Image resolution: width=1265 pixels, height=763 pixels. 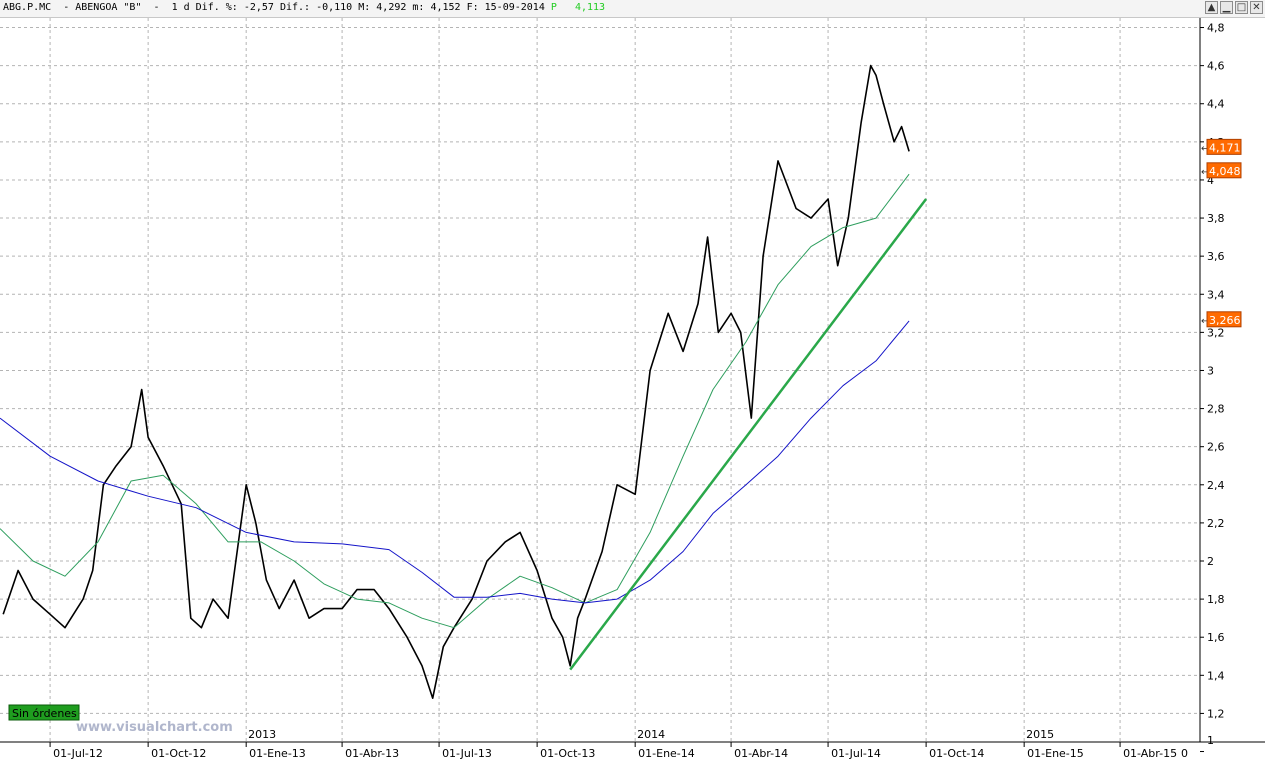 What do you see at coordinates (956, 753) in the screenshot?
I see `x-tick-label: 01-Oct-14` at bounding box center [956, 753].